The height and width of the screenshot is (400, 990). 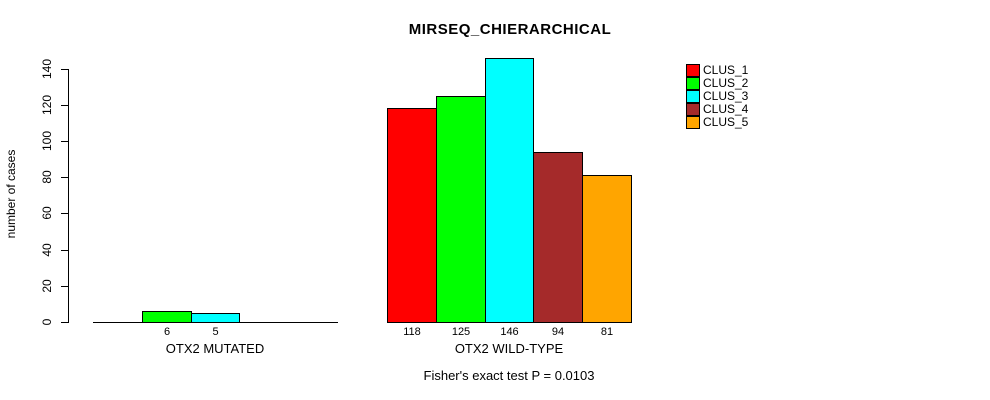 I want to click on chart-title: MIRSEQ_CHIERARCHICAL, so click(x=510, y=29).